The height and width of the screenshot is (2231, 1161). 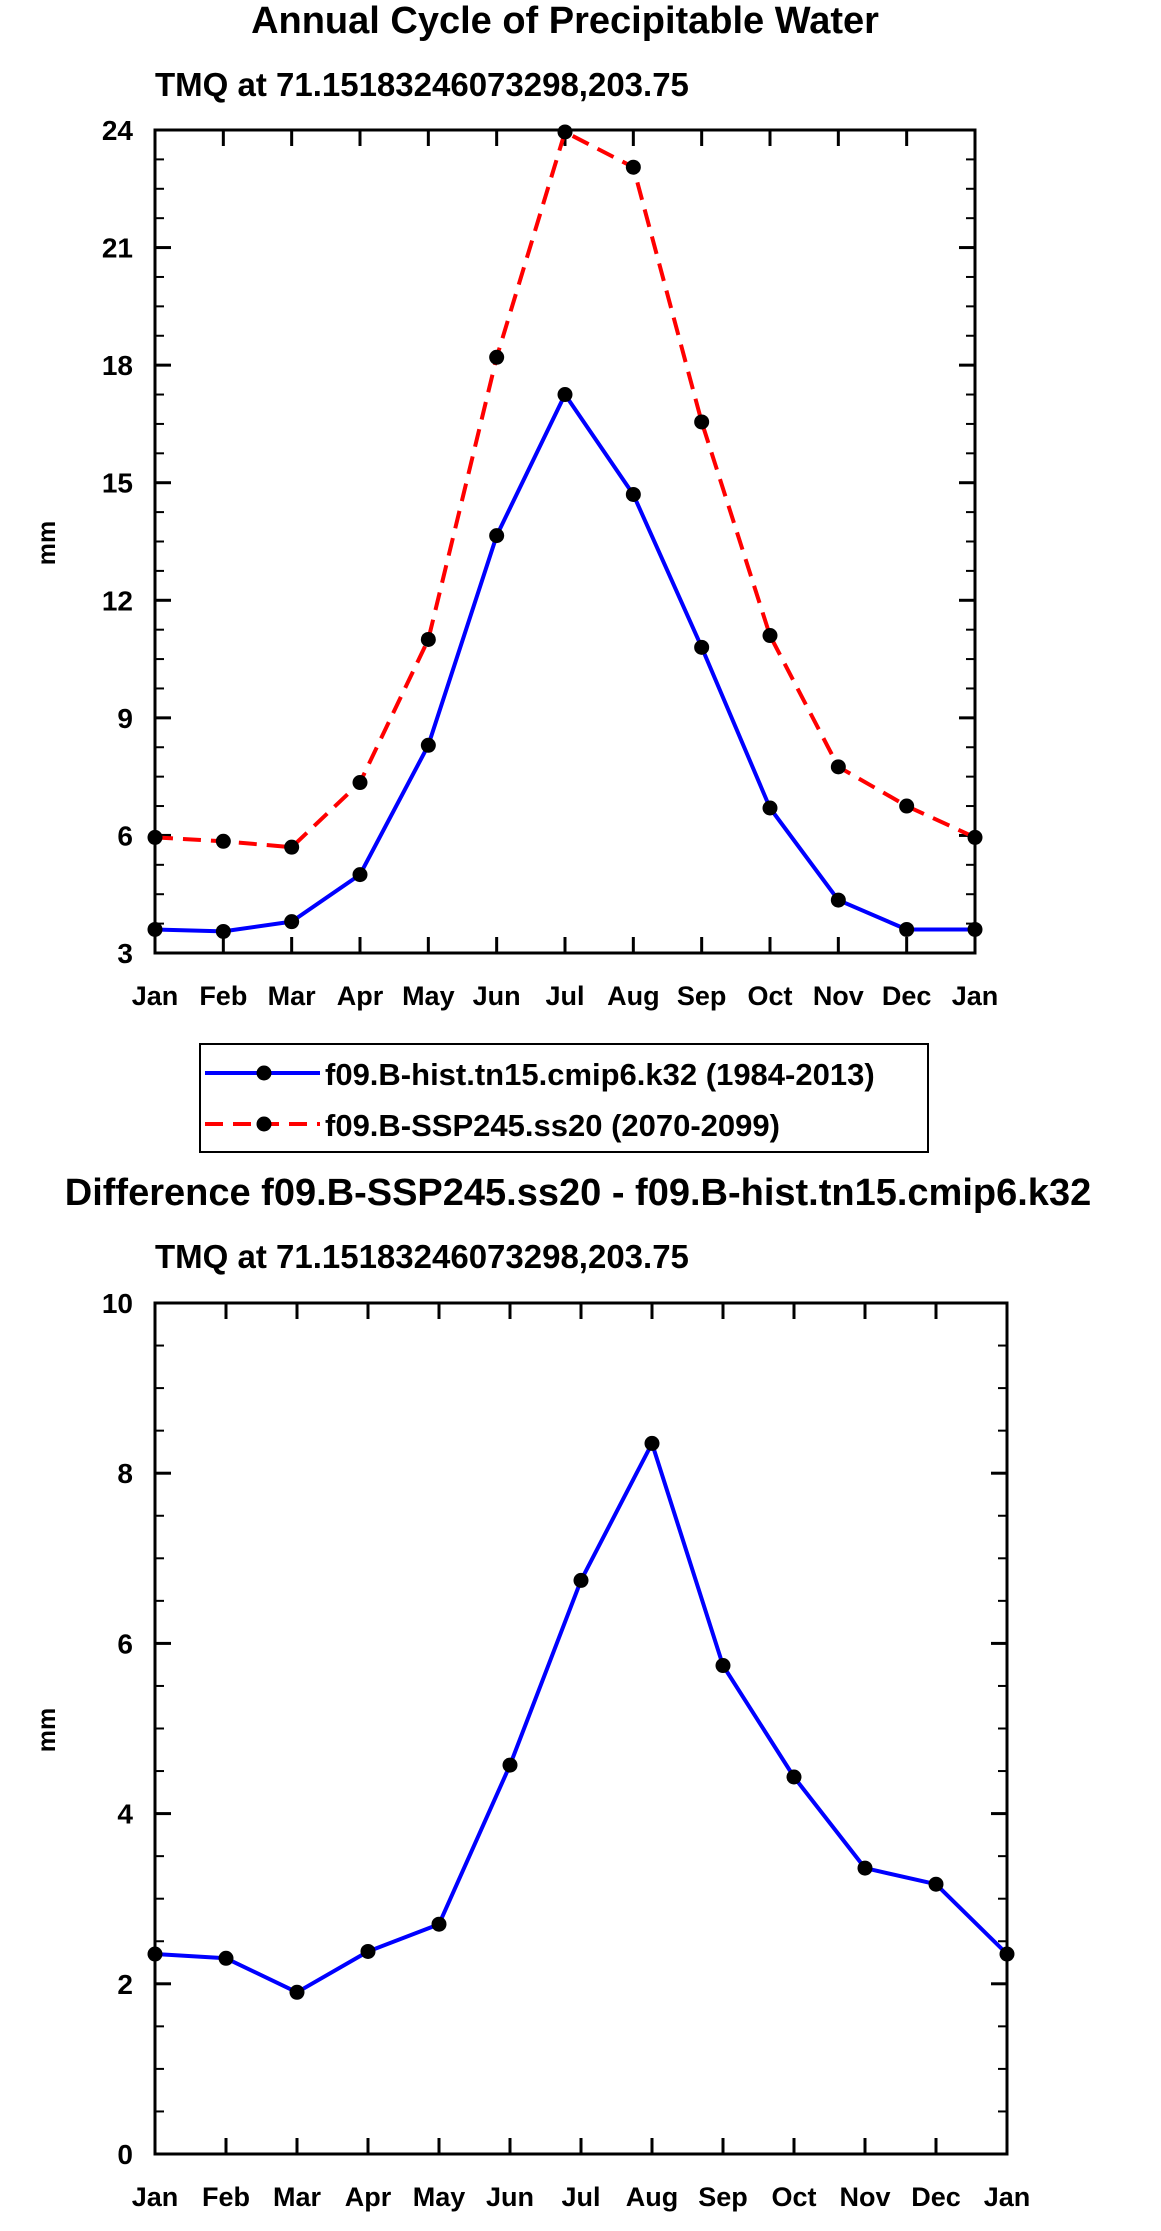 What do you see at coordinates (422, 1256) in the screenshot?
I see `chart2-subtitle: TMQ at 71.15183246073298,203.75` at bounding box center [422, 1256].